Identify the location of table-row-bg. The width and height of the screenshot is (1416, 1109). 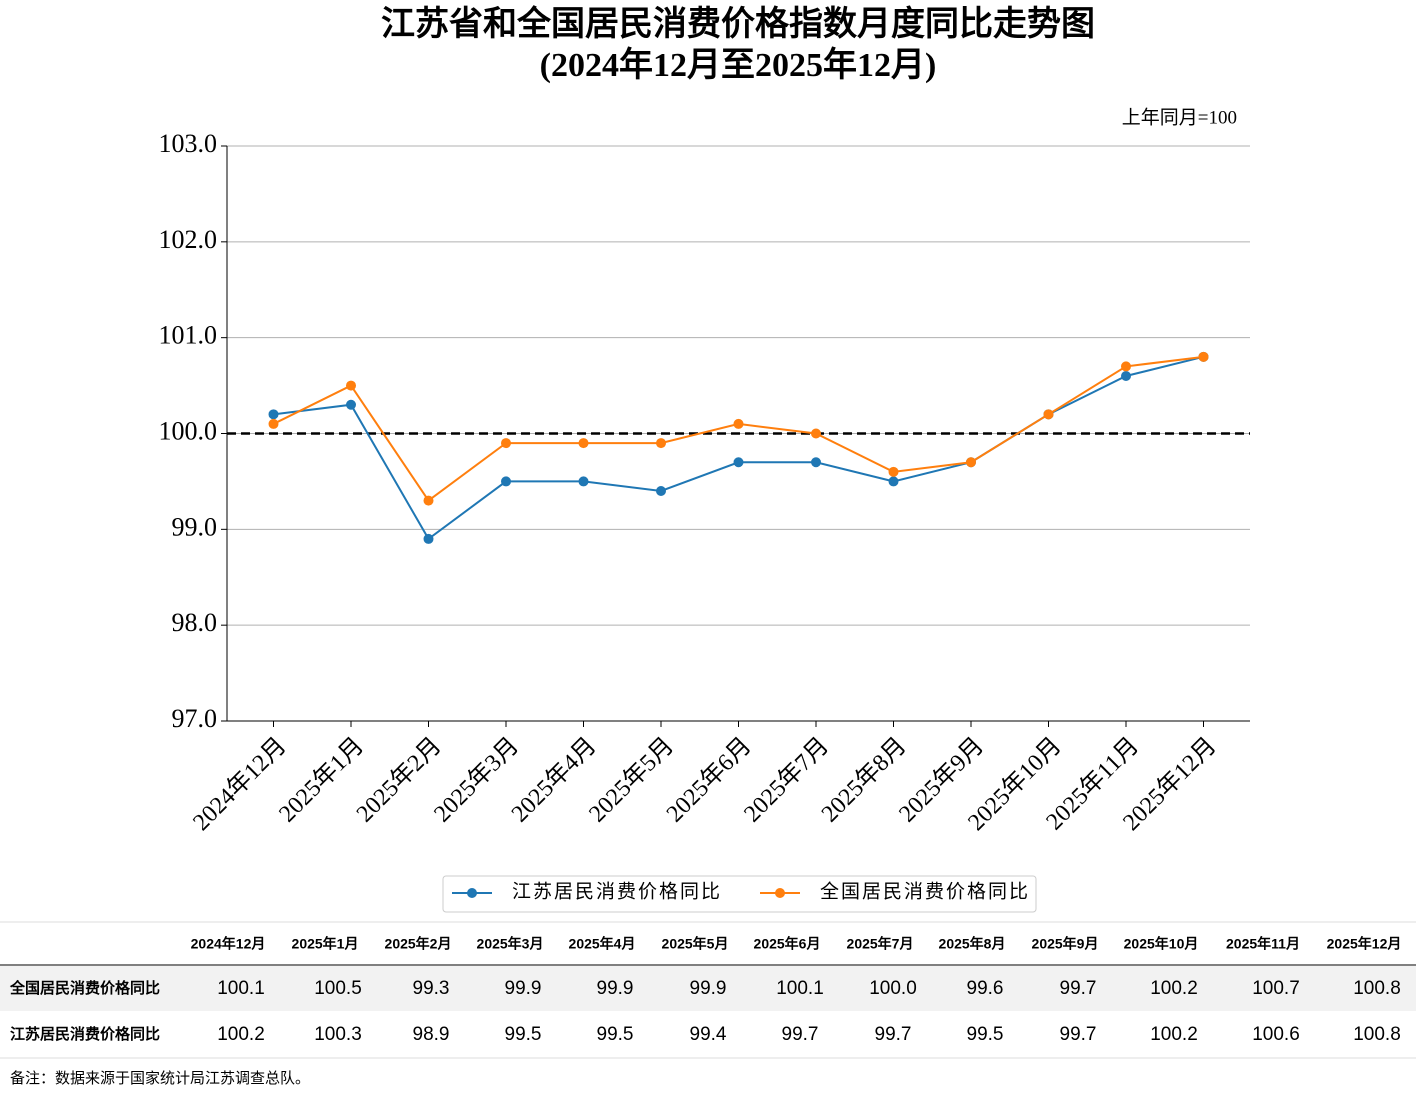
(708, 988).